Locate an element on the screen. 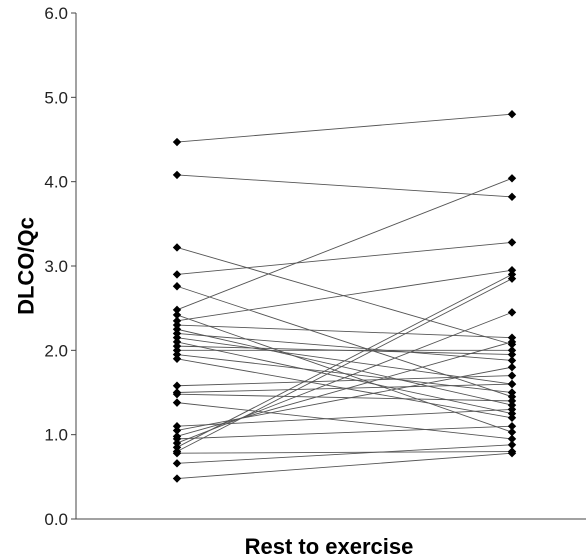 Image resolution: width=588 pixels, height=559 pixels. x-axis-title: Rest to exercise is located at coordinates (329, 546).